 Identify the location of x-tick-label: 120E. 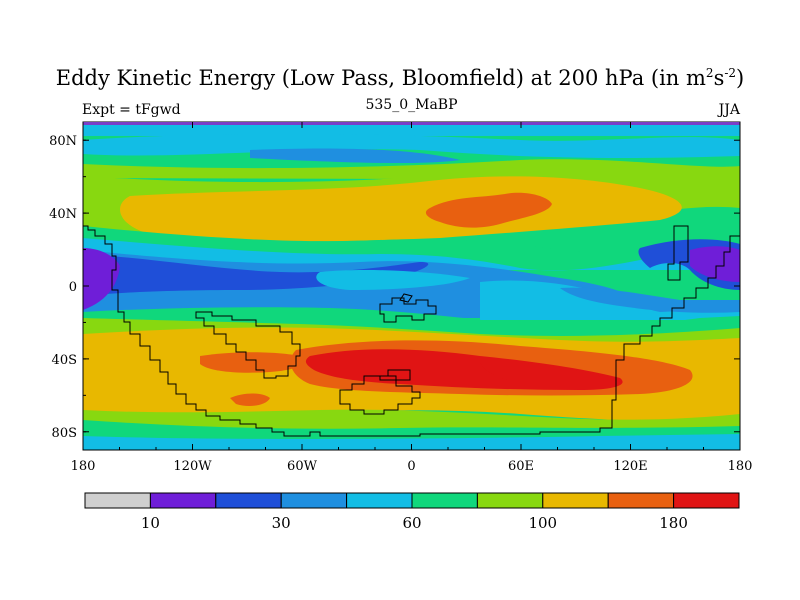
(630, 466).